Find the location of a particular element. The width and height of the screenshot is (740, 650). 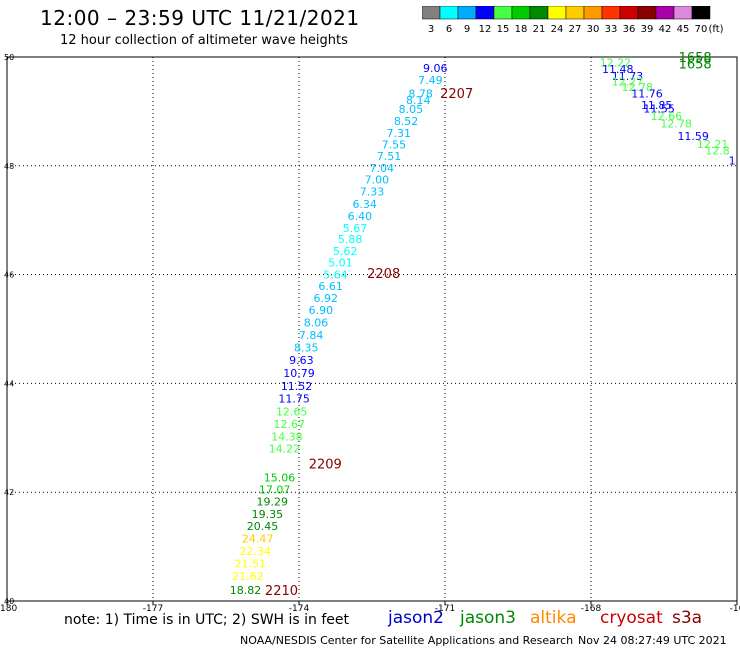

wave-height-label: 6.40 is located at coordinates (360, 216).